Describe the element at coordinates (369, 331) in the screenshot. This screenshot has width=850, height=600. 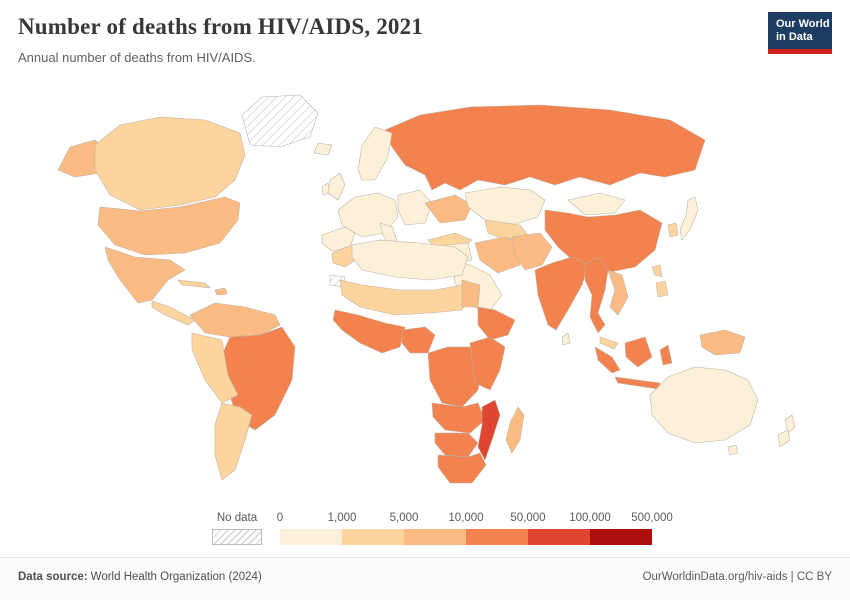
I see `country-region-west-africa` at that location.